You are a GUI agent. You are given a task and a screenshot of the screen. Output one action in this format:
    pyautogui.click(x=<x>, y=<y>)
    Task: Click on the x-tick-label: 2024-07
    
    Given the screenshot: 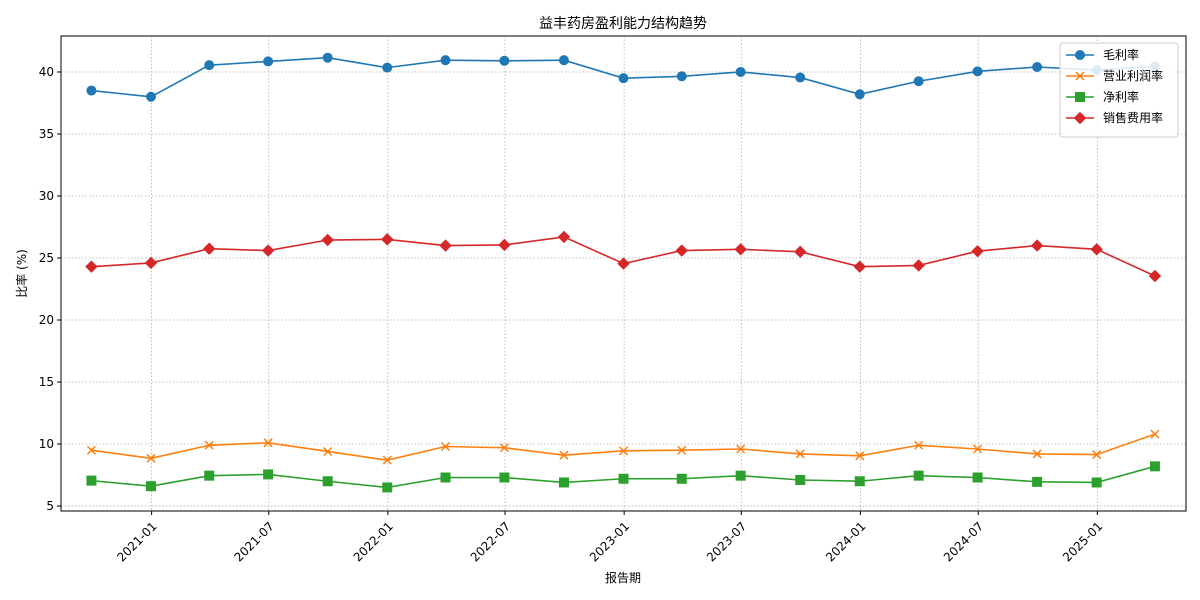 What is the action you would take?
    pyautogui.click(x=963, y=541)
    